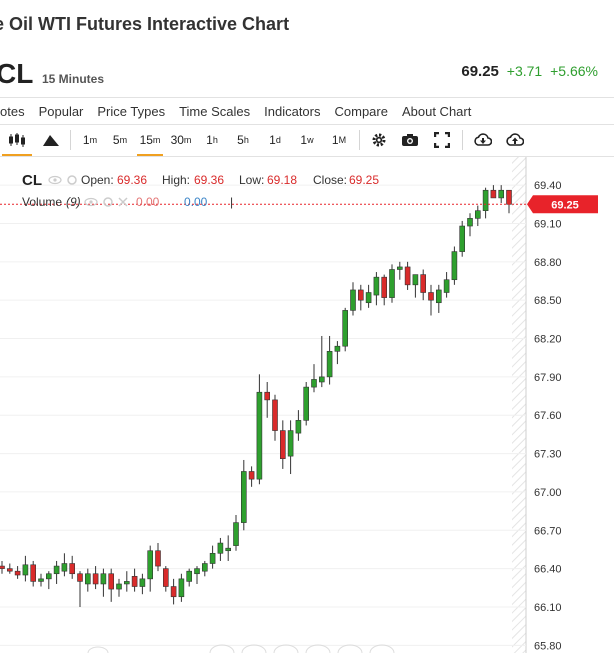 The height and width of the screenshot is (658, 614). What do you see at coordinates (215, 111) in the screenshot?
I see `menu-time-scales: Time Scales` at bounding box center [215, 111].